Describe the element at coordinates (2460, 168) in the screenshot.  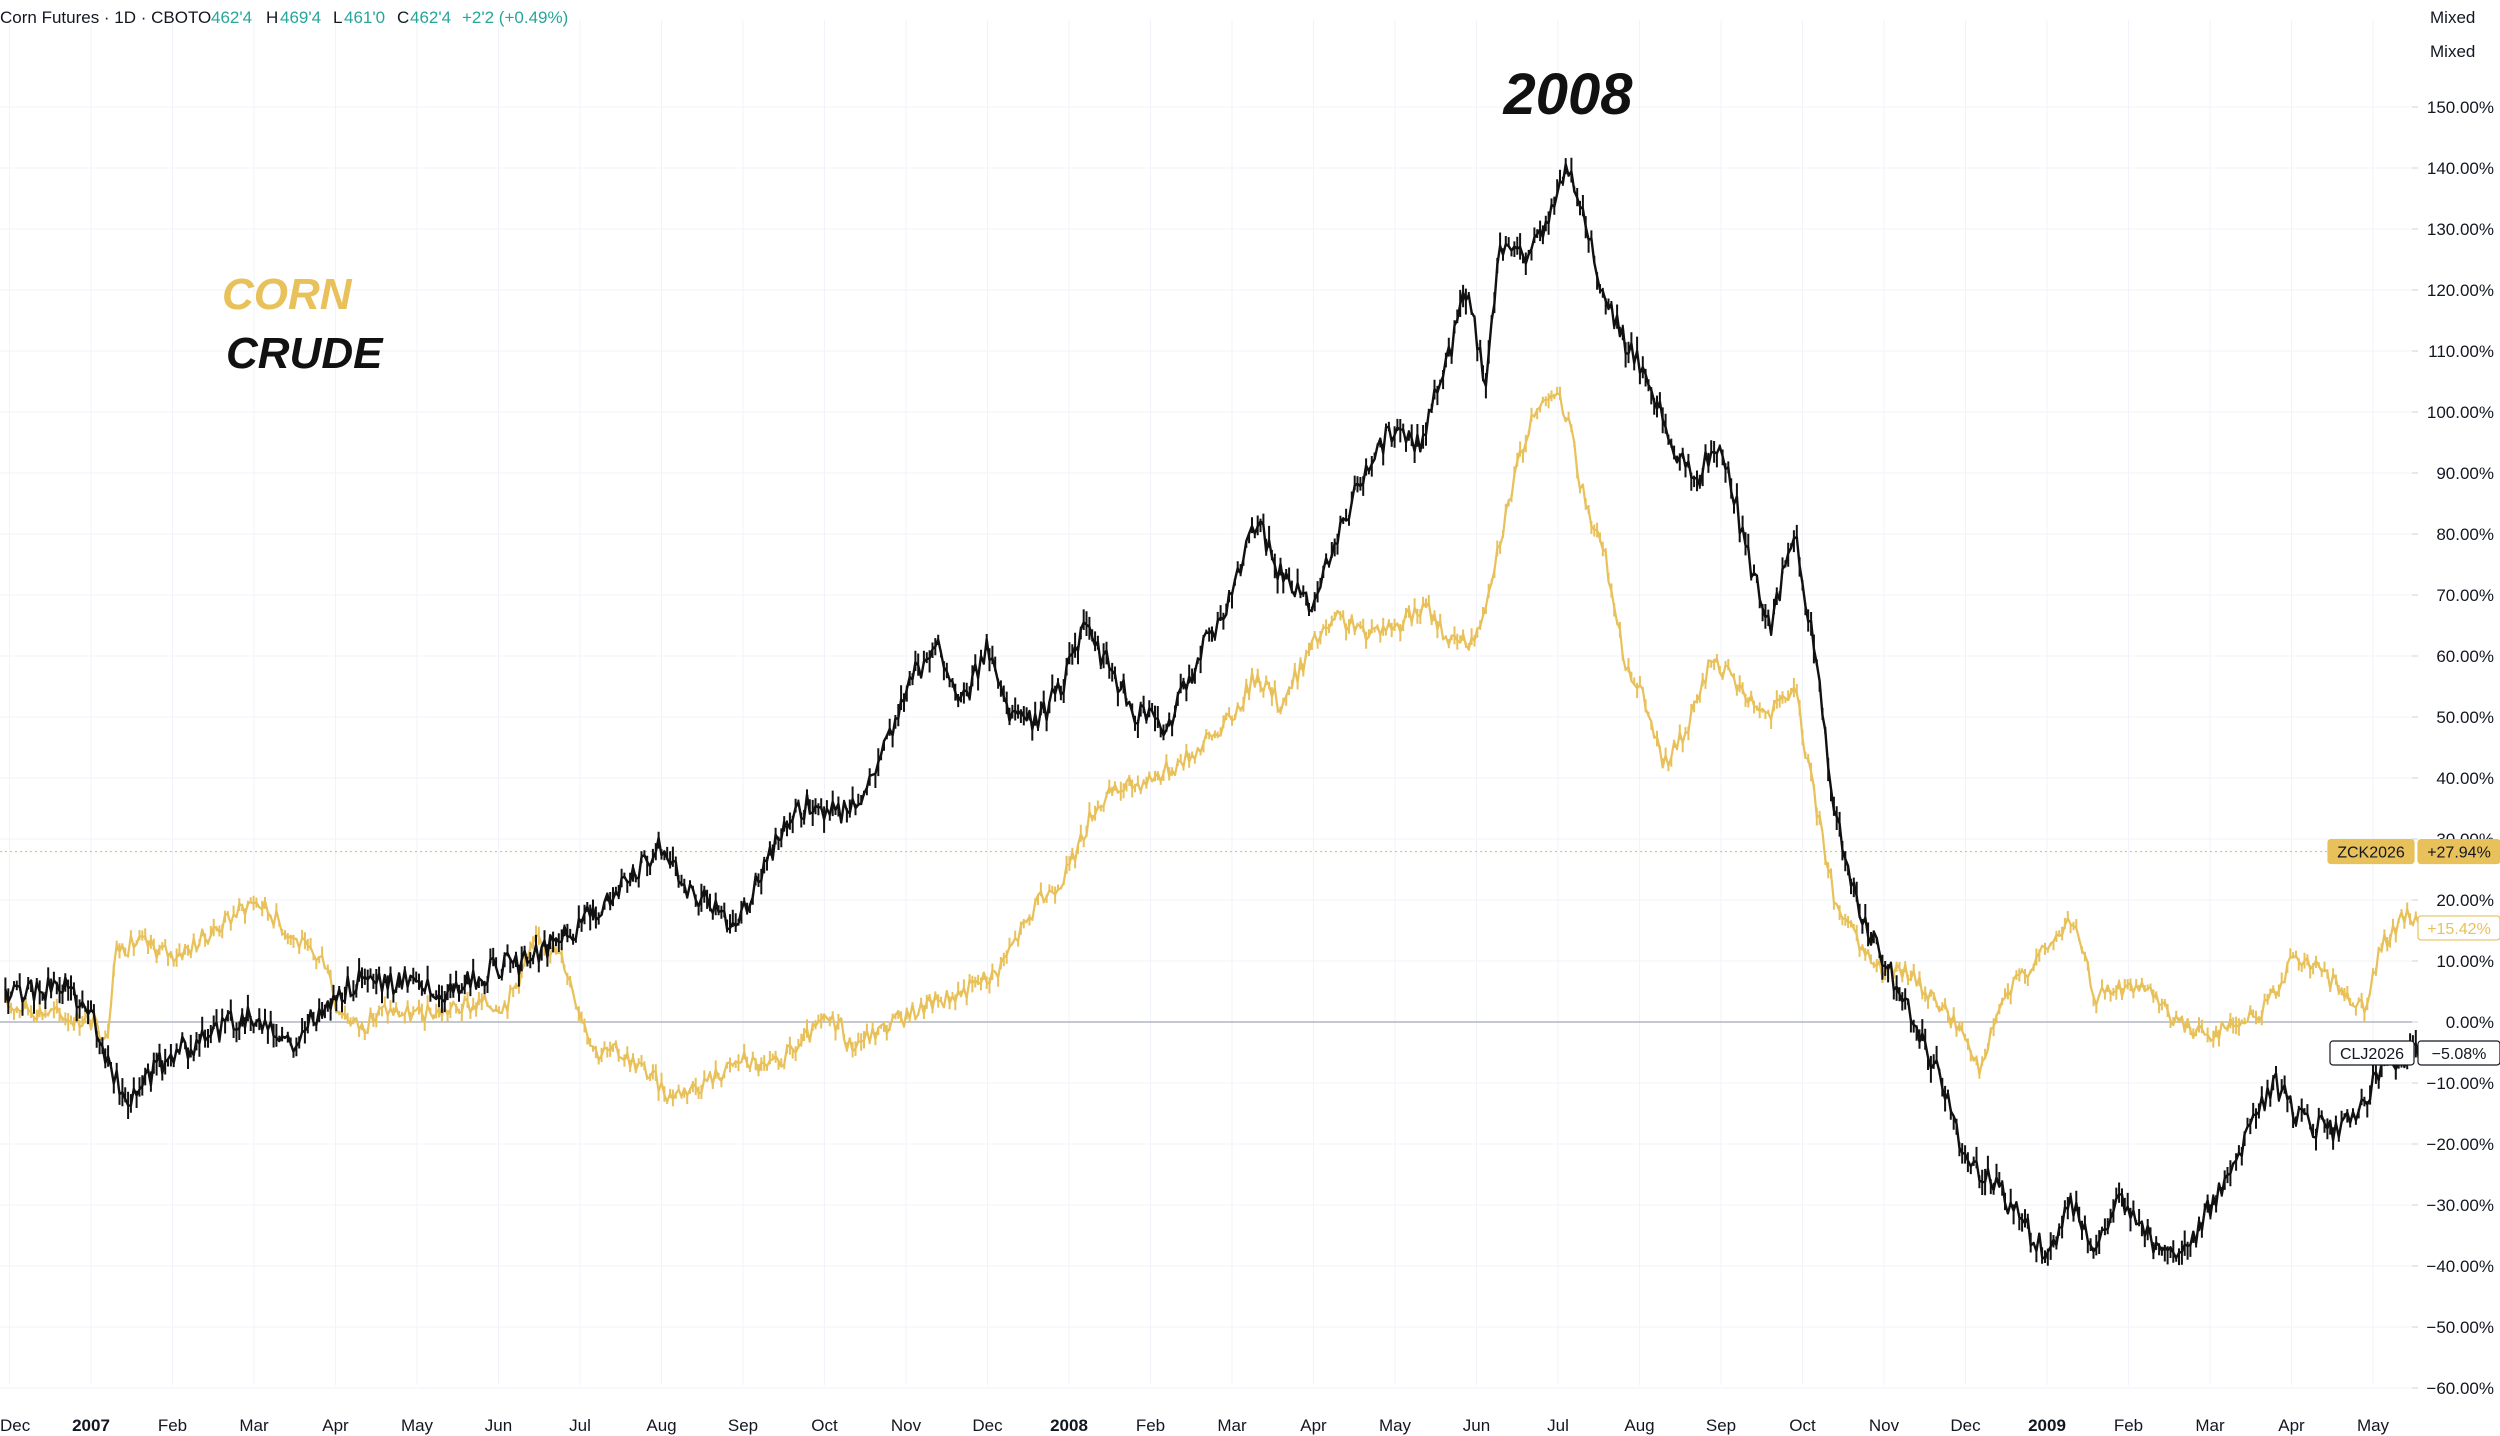
I see `y-tick-label: 140.00%` at that location.